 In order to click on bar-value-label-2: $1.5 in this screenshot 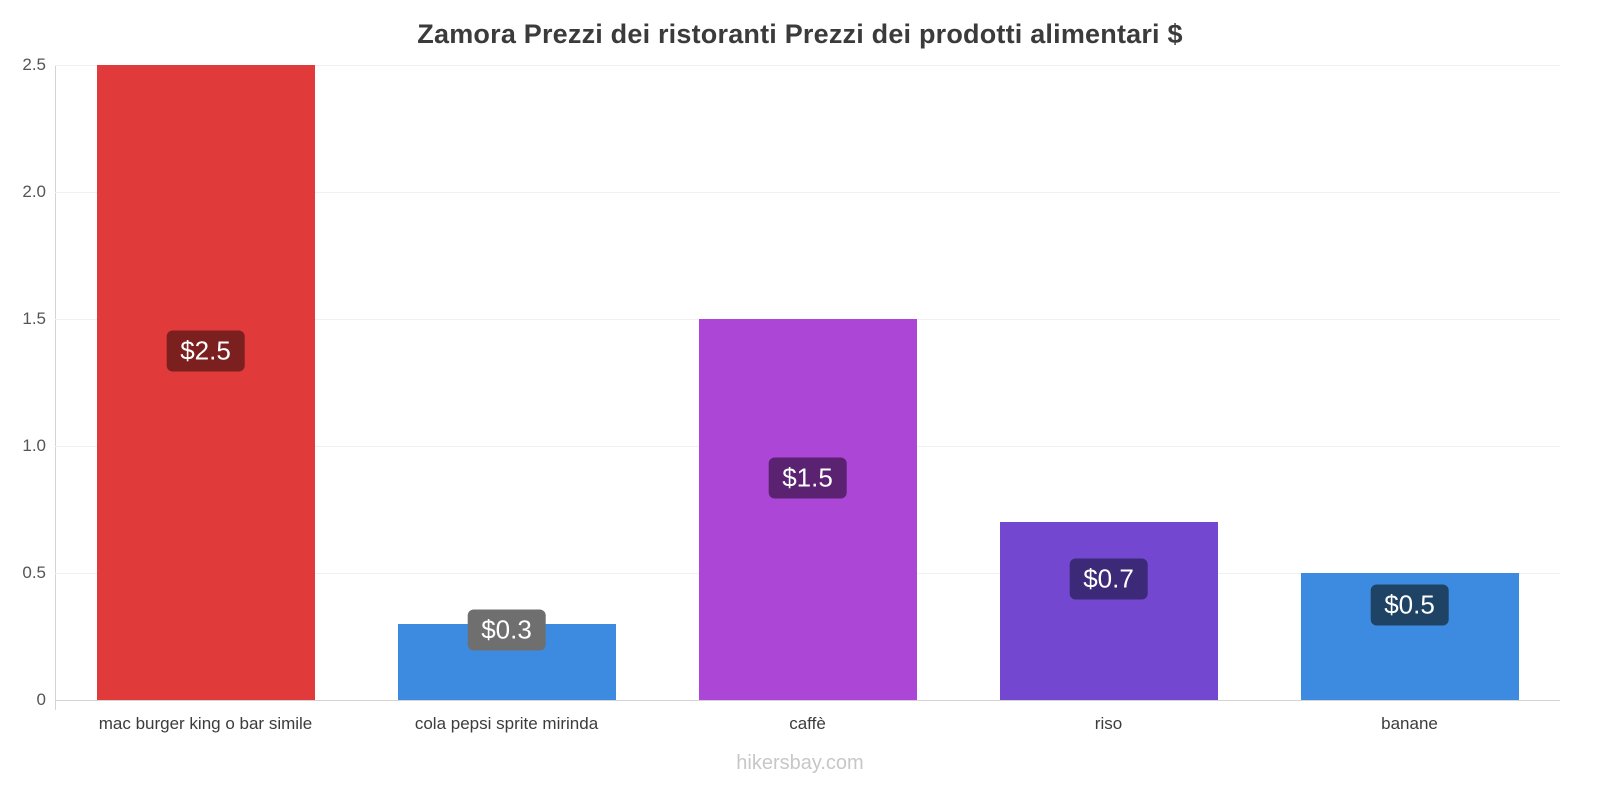, I will do `click(807, 477)`.